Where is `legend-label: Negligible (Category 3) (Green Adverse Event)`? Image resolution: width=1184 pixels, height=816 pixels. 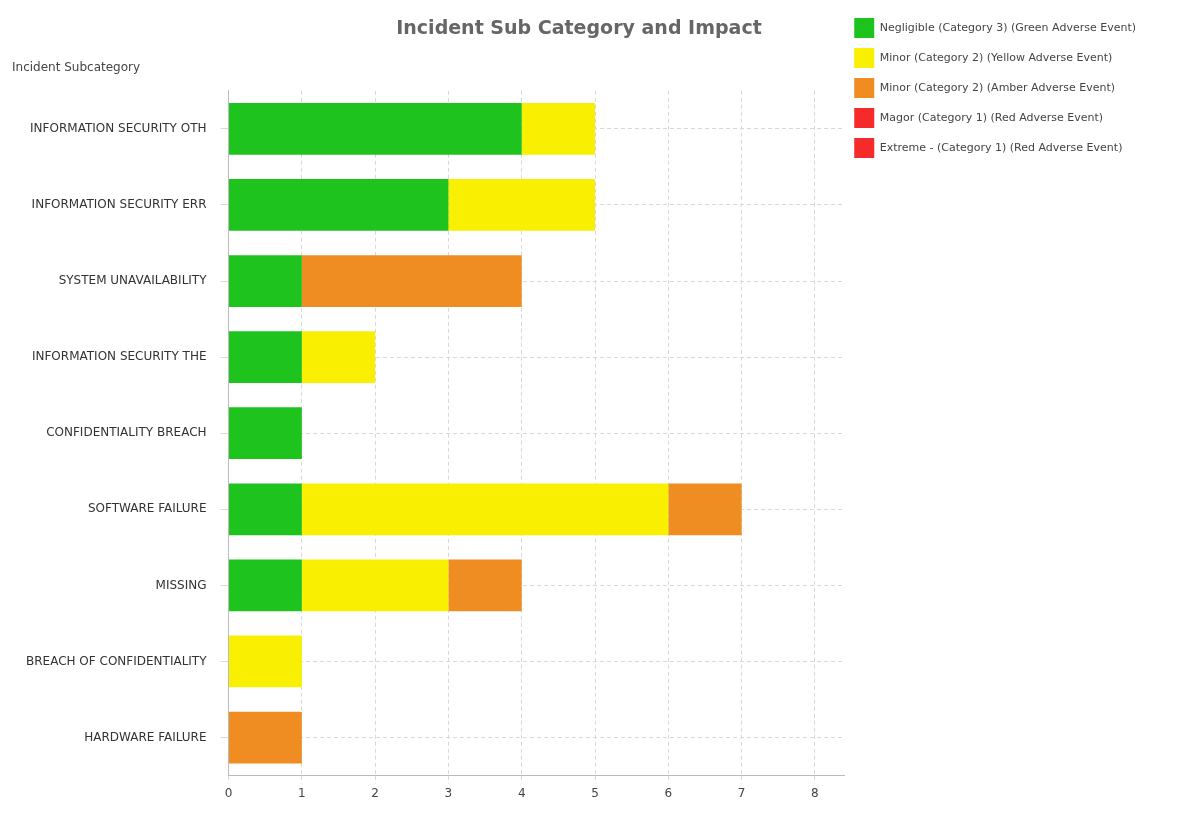
legend-label: Negligible (Category 3) (Green Adverse Event) is located at coordinates (1007, 27).